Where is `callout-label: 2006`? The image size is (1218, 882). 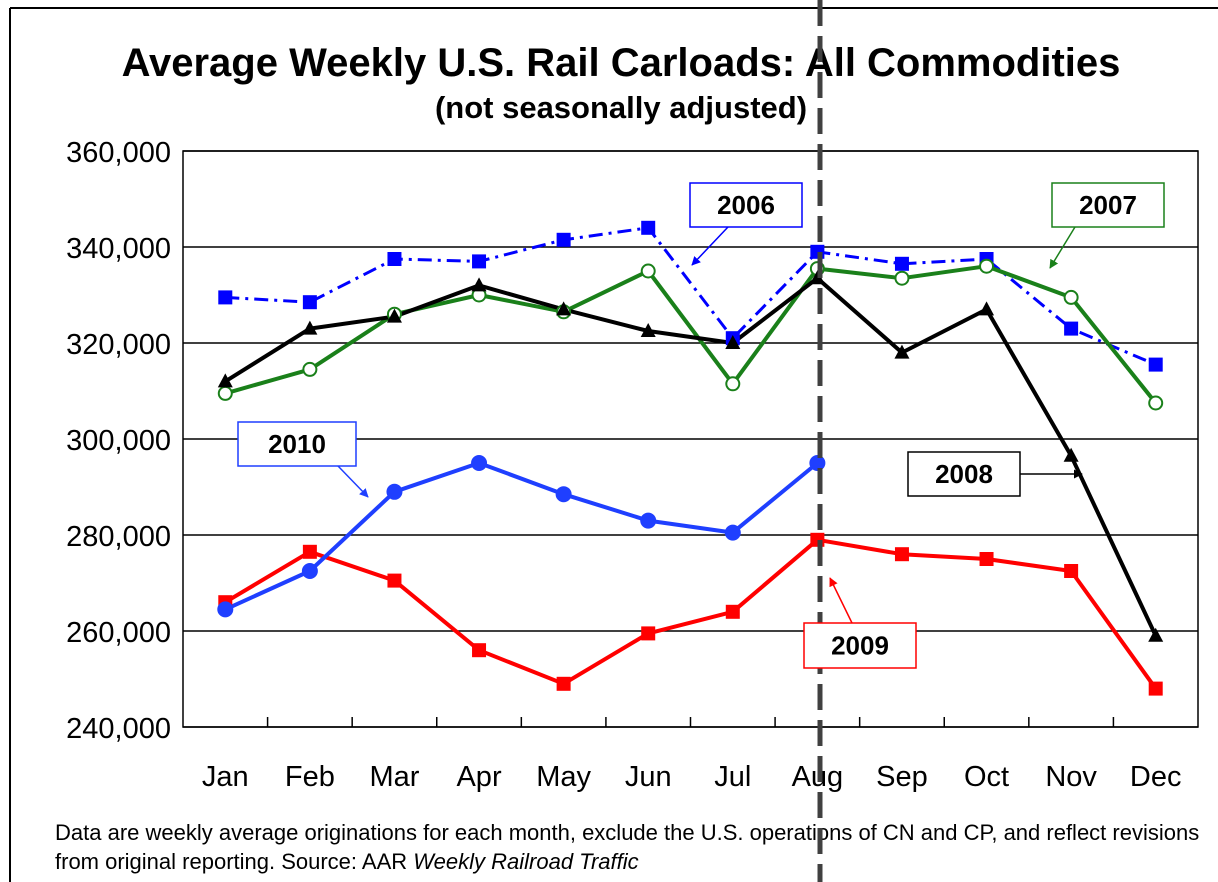
callout-label: 2006 is located at coordinates (746, 205).